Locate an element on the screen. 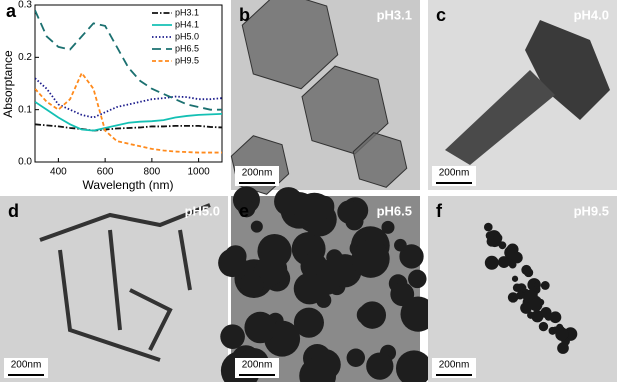  panel-ph-label: pH5.0 is located at coordinates (202, 210).